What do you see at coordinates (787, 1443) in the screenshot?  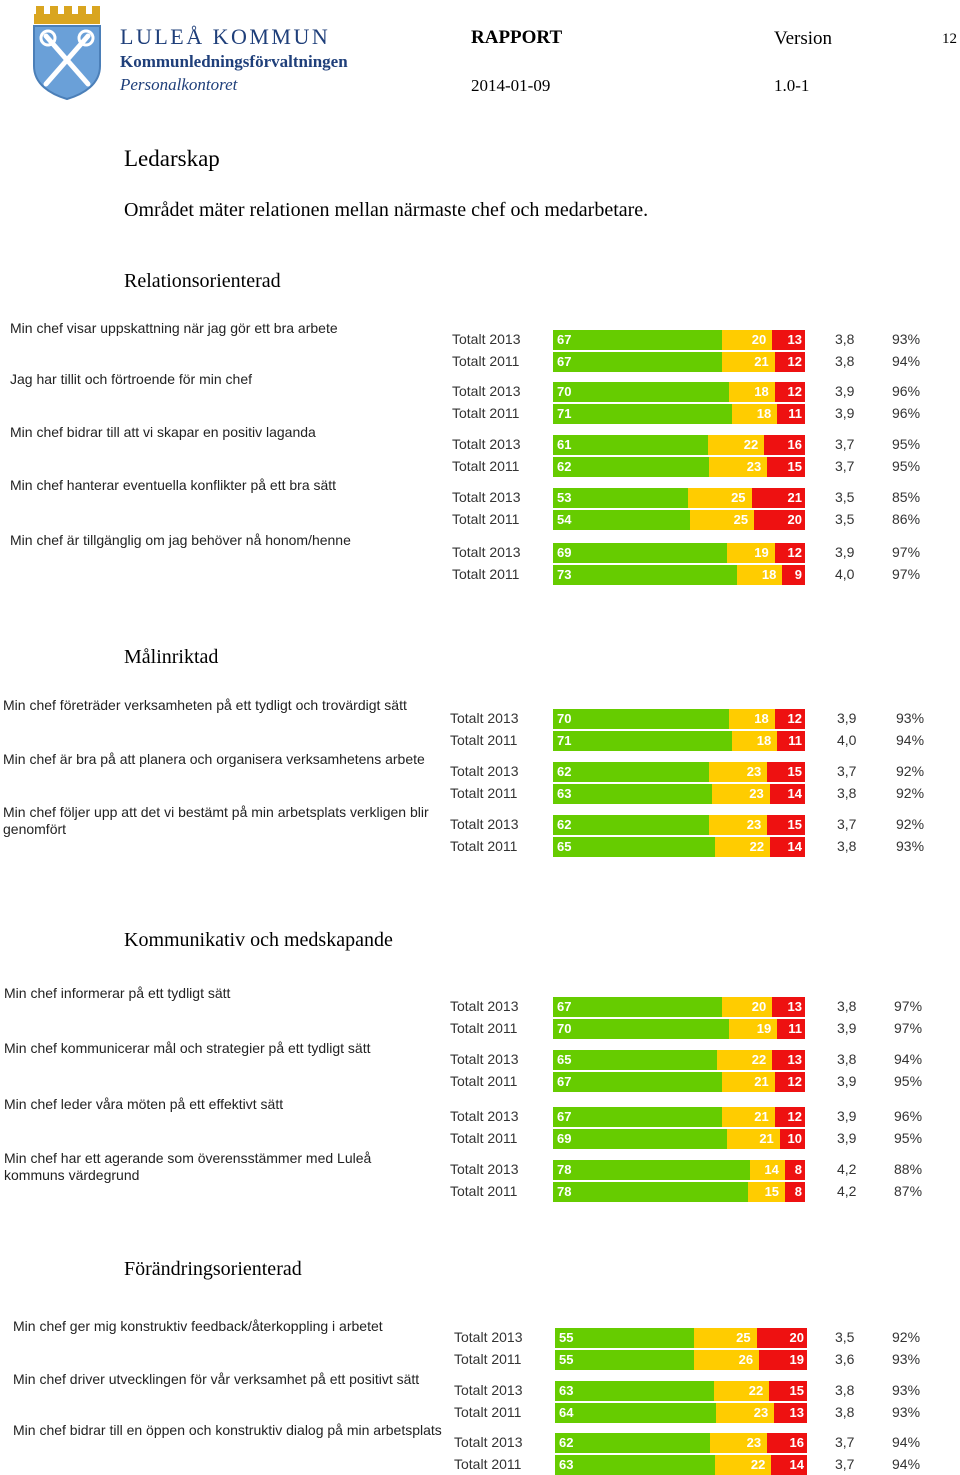 I see `bar-segment-negative: 16` at bounding box center [787, 1443].